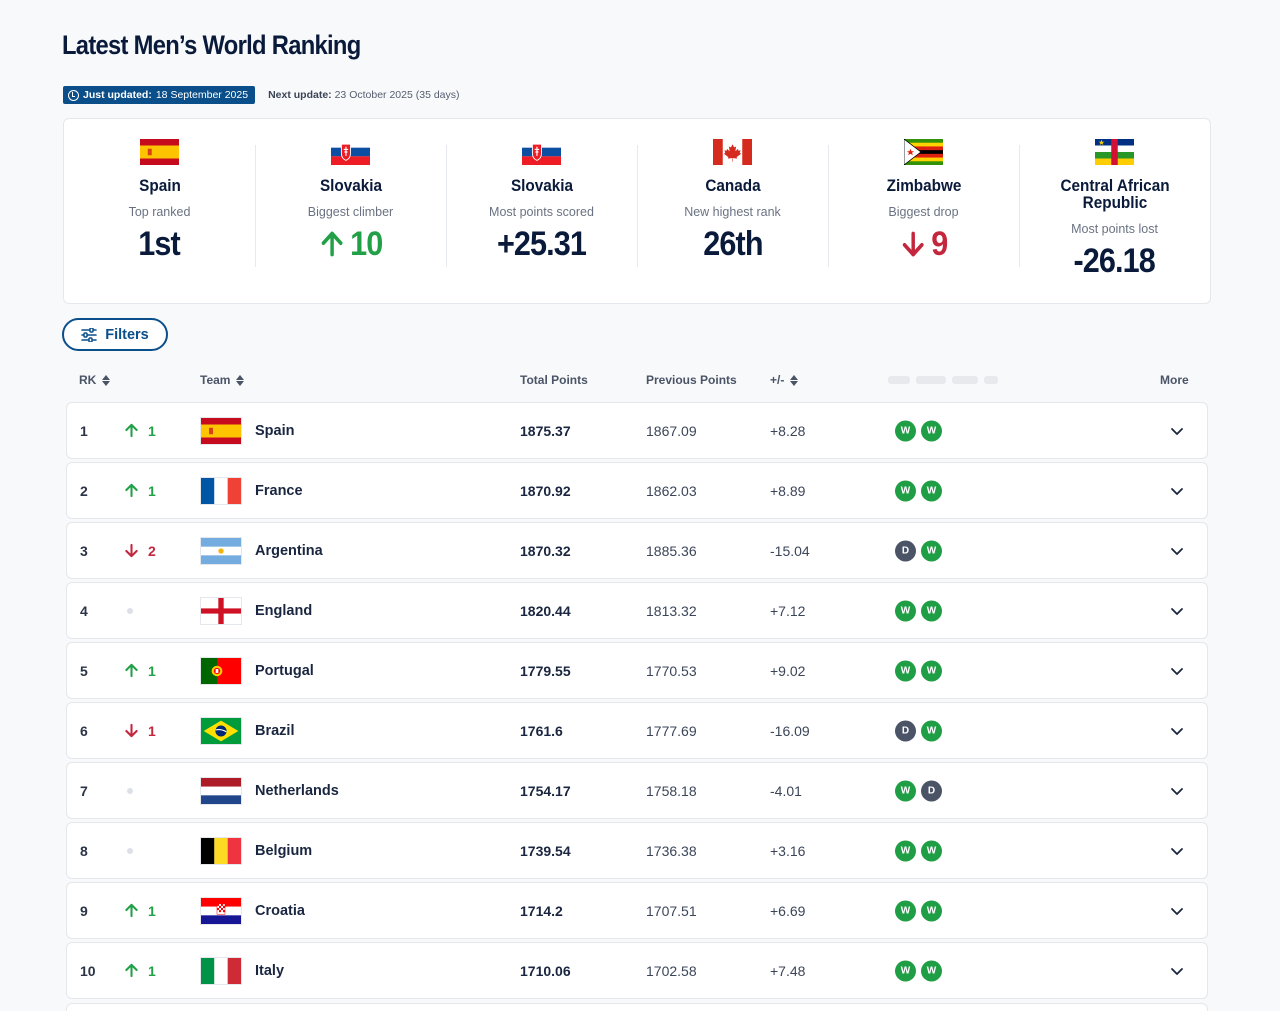 The image size is (1280, 1011). I want to click on stat-value-text: 9, so click(939, 244).